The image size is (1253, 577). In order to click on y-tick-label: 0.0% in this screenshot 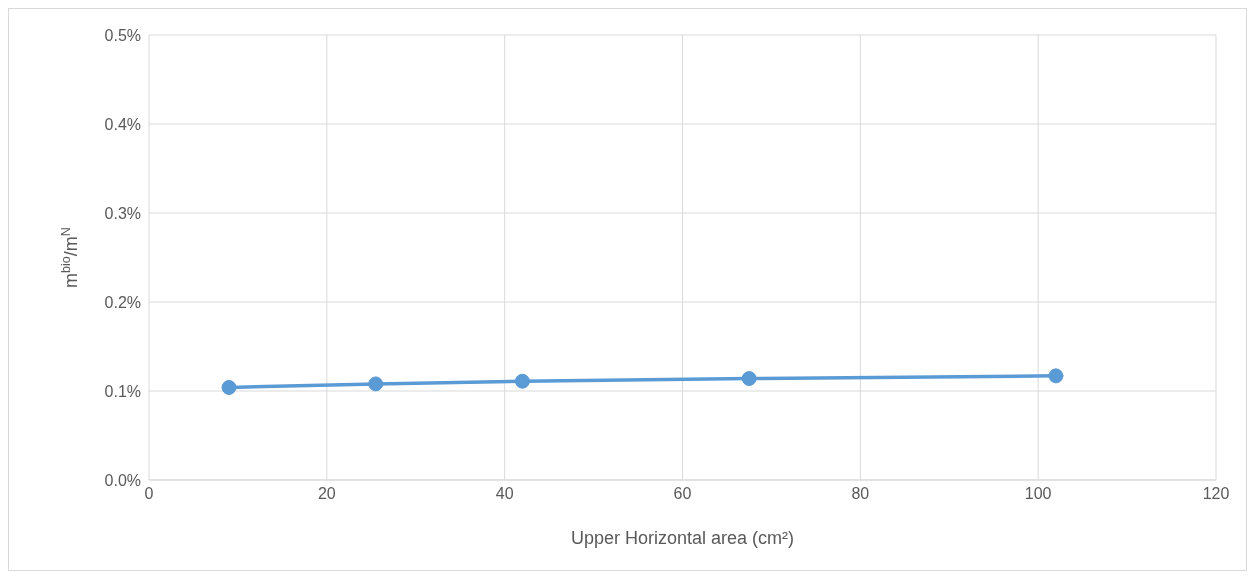, I will do `click(122, 480)`.